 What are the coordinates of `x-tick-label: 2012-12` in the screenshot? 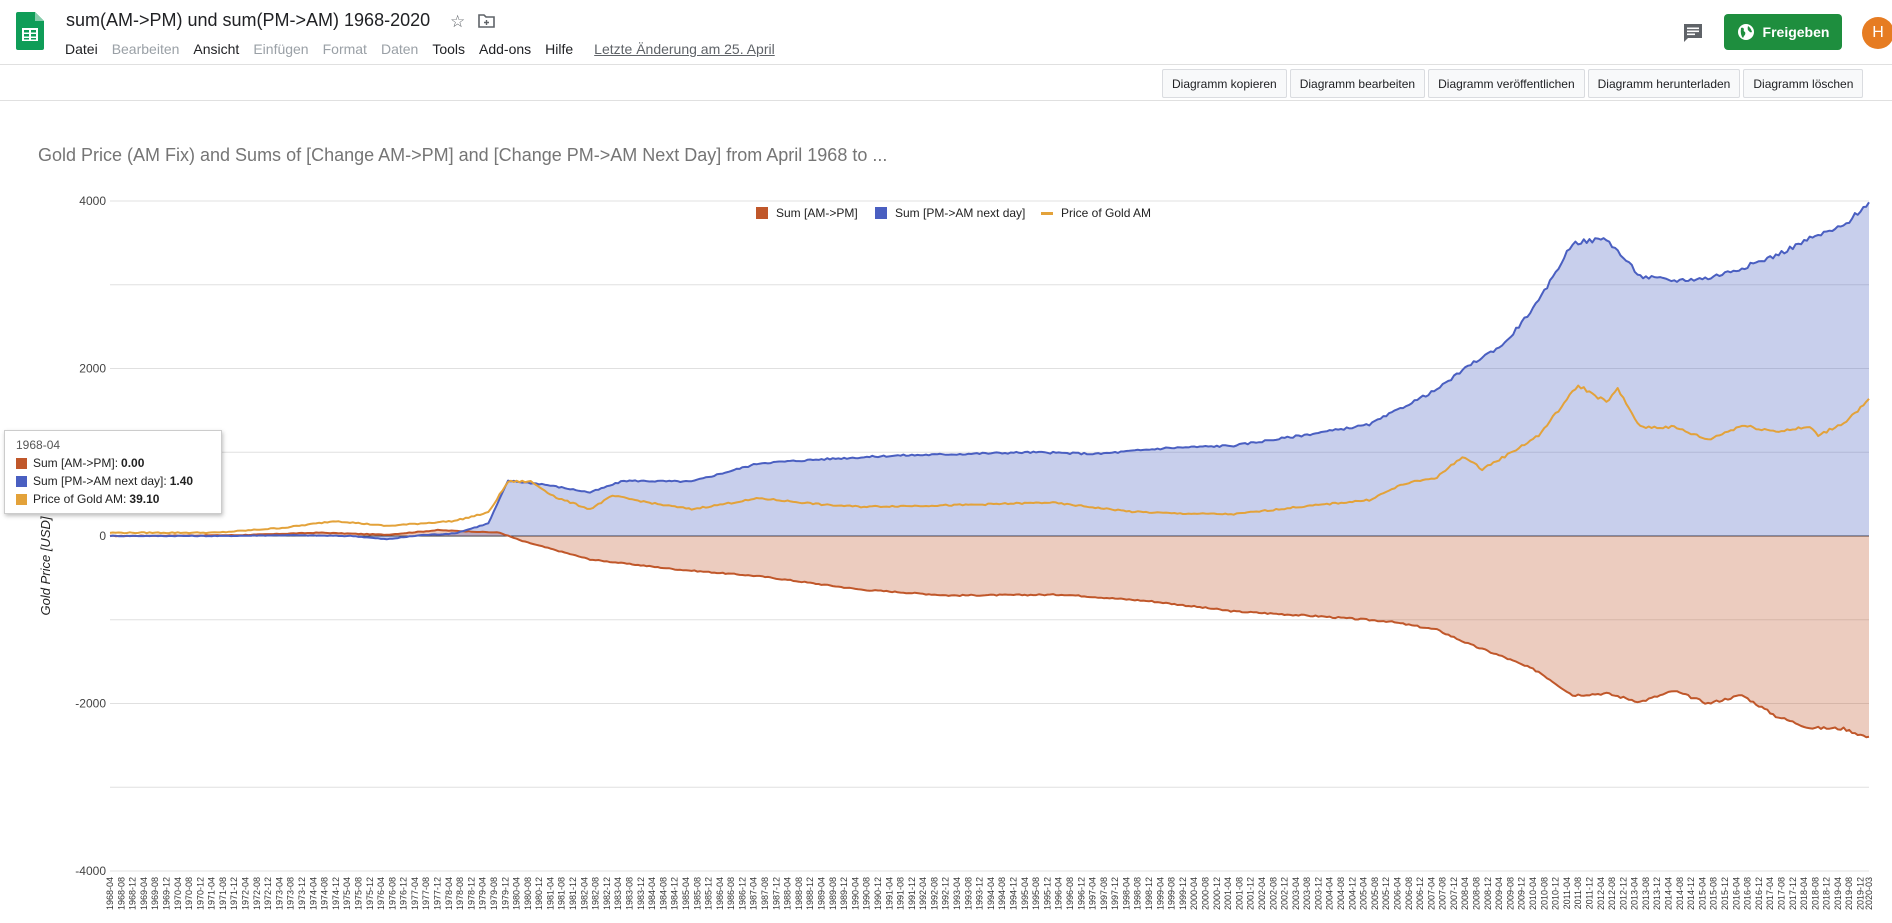 It's located at (1623, 893).